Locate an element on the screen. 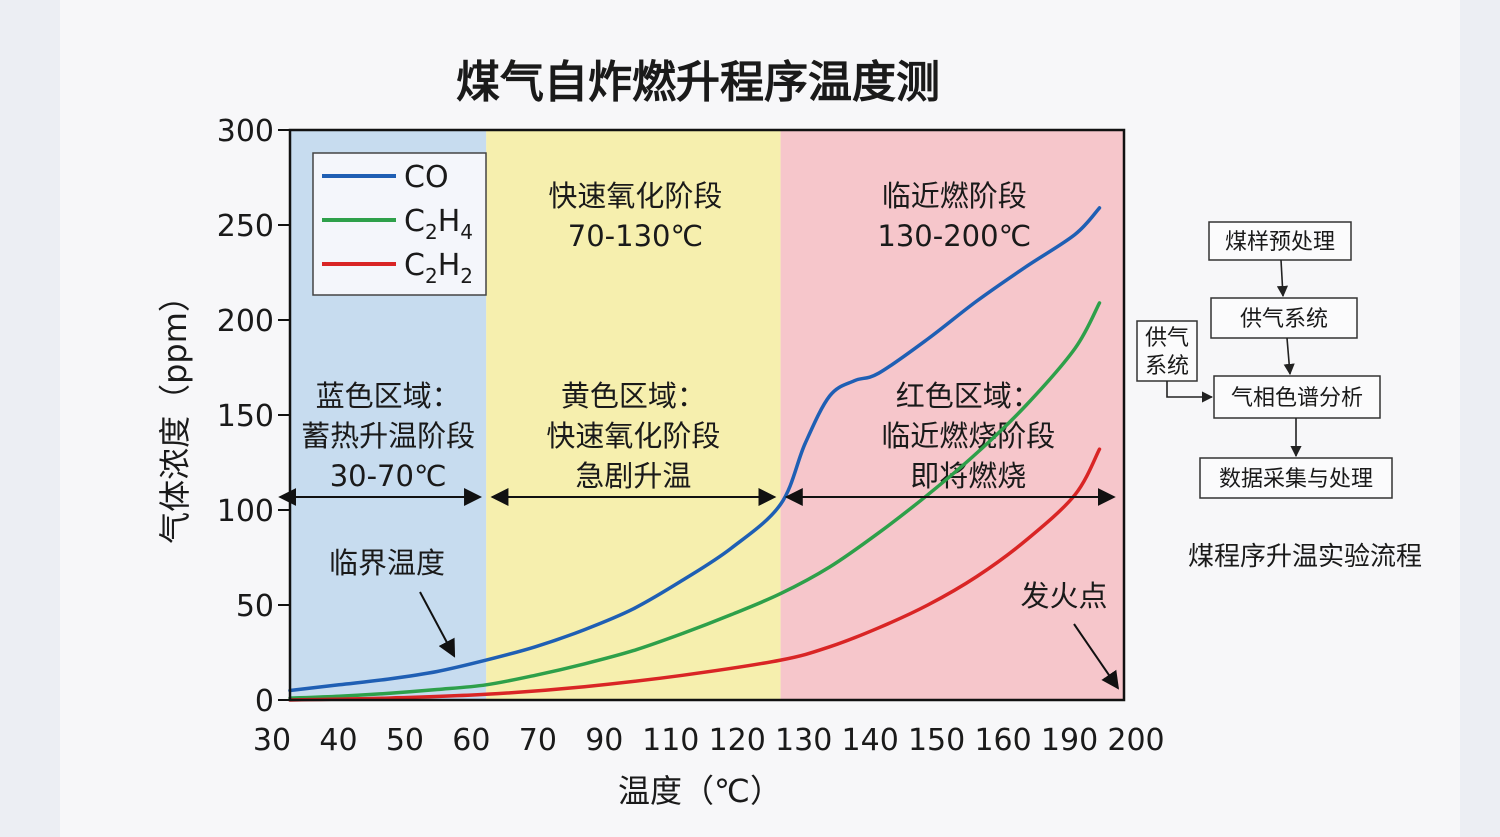  flow-side-label: 供气 is located at coordinates (1167, 338).